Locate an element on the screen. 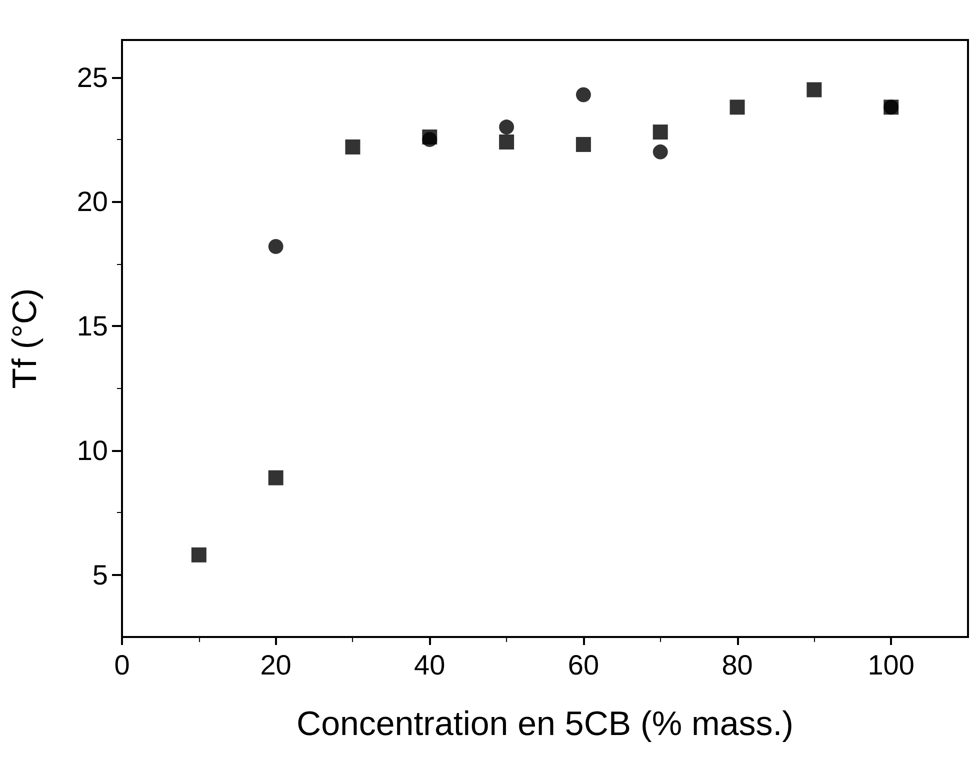 This screenshot has height=768, width=973. y-tick-label: 15 is located at coordinates (92, 326).